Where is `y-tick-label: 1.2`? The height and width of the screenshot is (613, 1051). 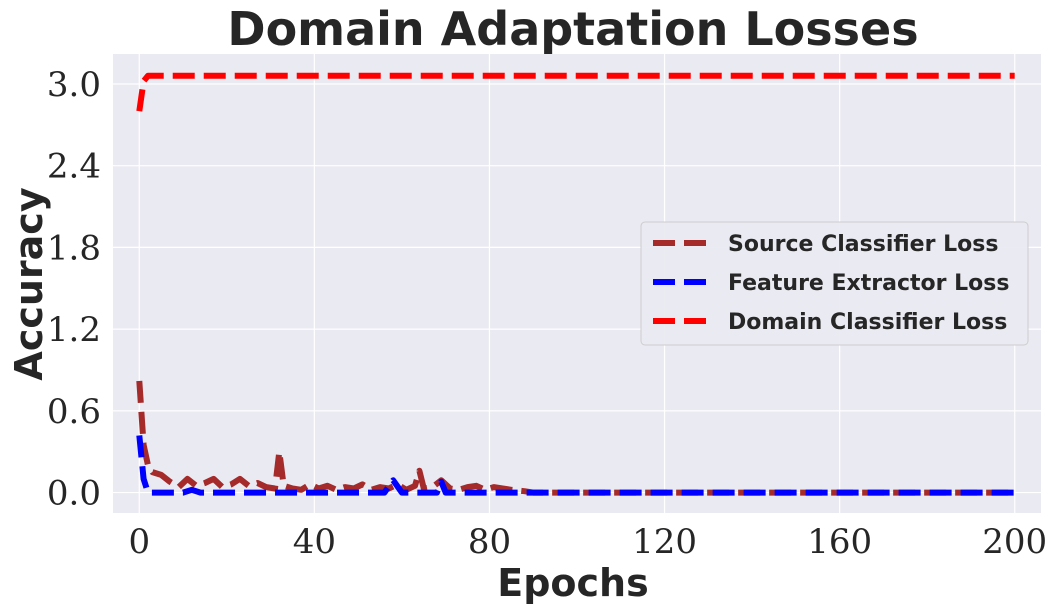
y-tick-label: 1.2 is located at coordinates (74, 330).